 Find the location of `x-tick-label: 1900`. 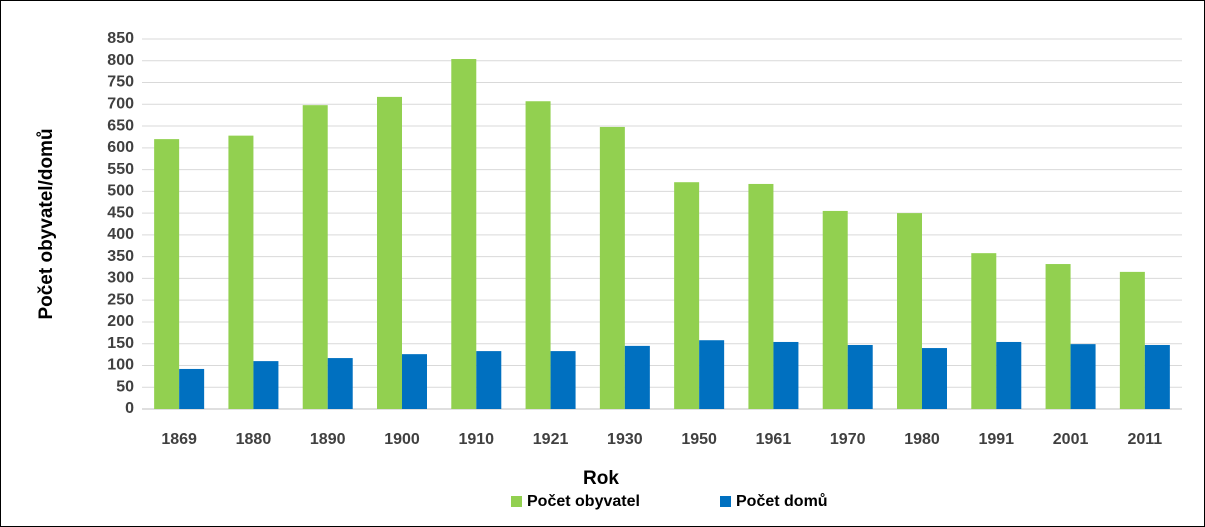

x-tick-label: 1900 is located at coordinates (402, 439).